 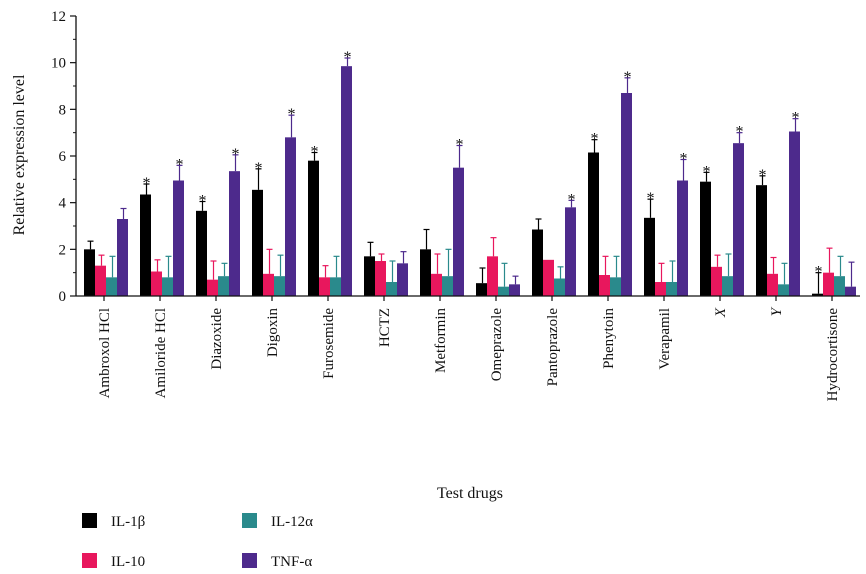 What do you see at coordinates (609, 338) in the screenshot?
I see `x-tick-label: Phenytoin` at bounding box center [609, 338].